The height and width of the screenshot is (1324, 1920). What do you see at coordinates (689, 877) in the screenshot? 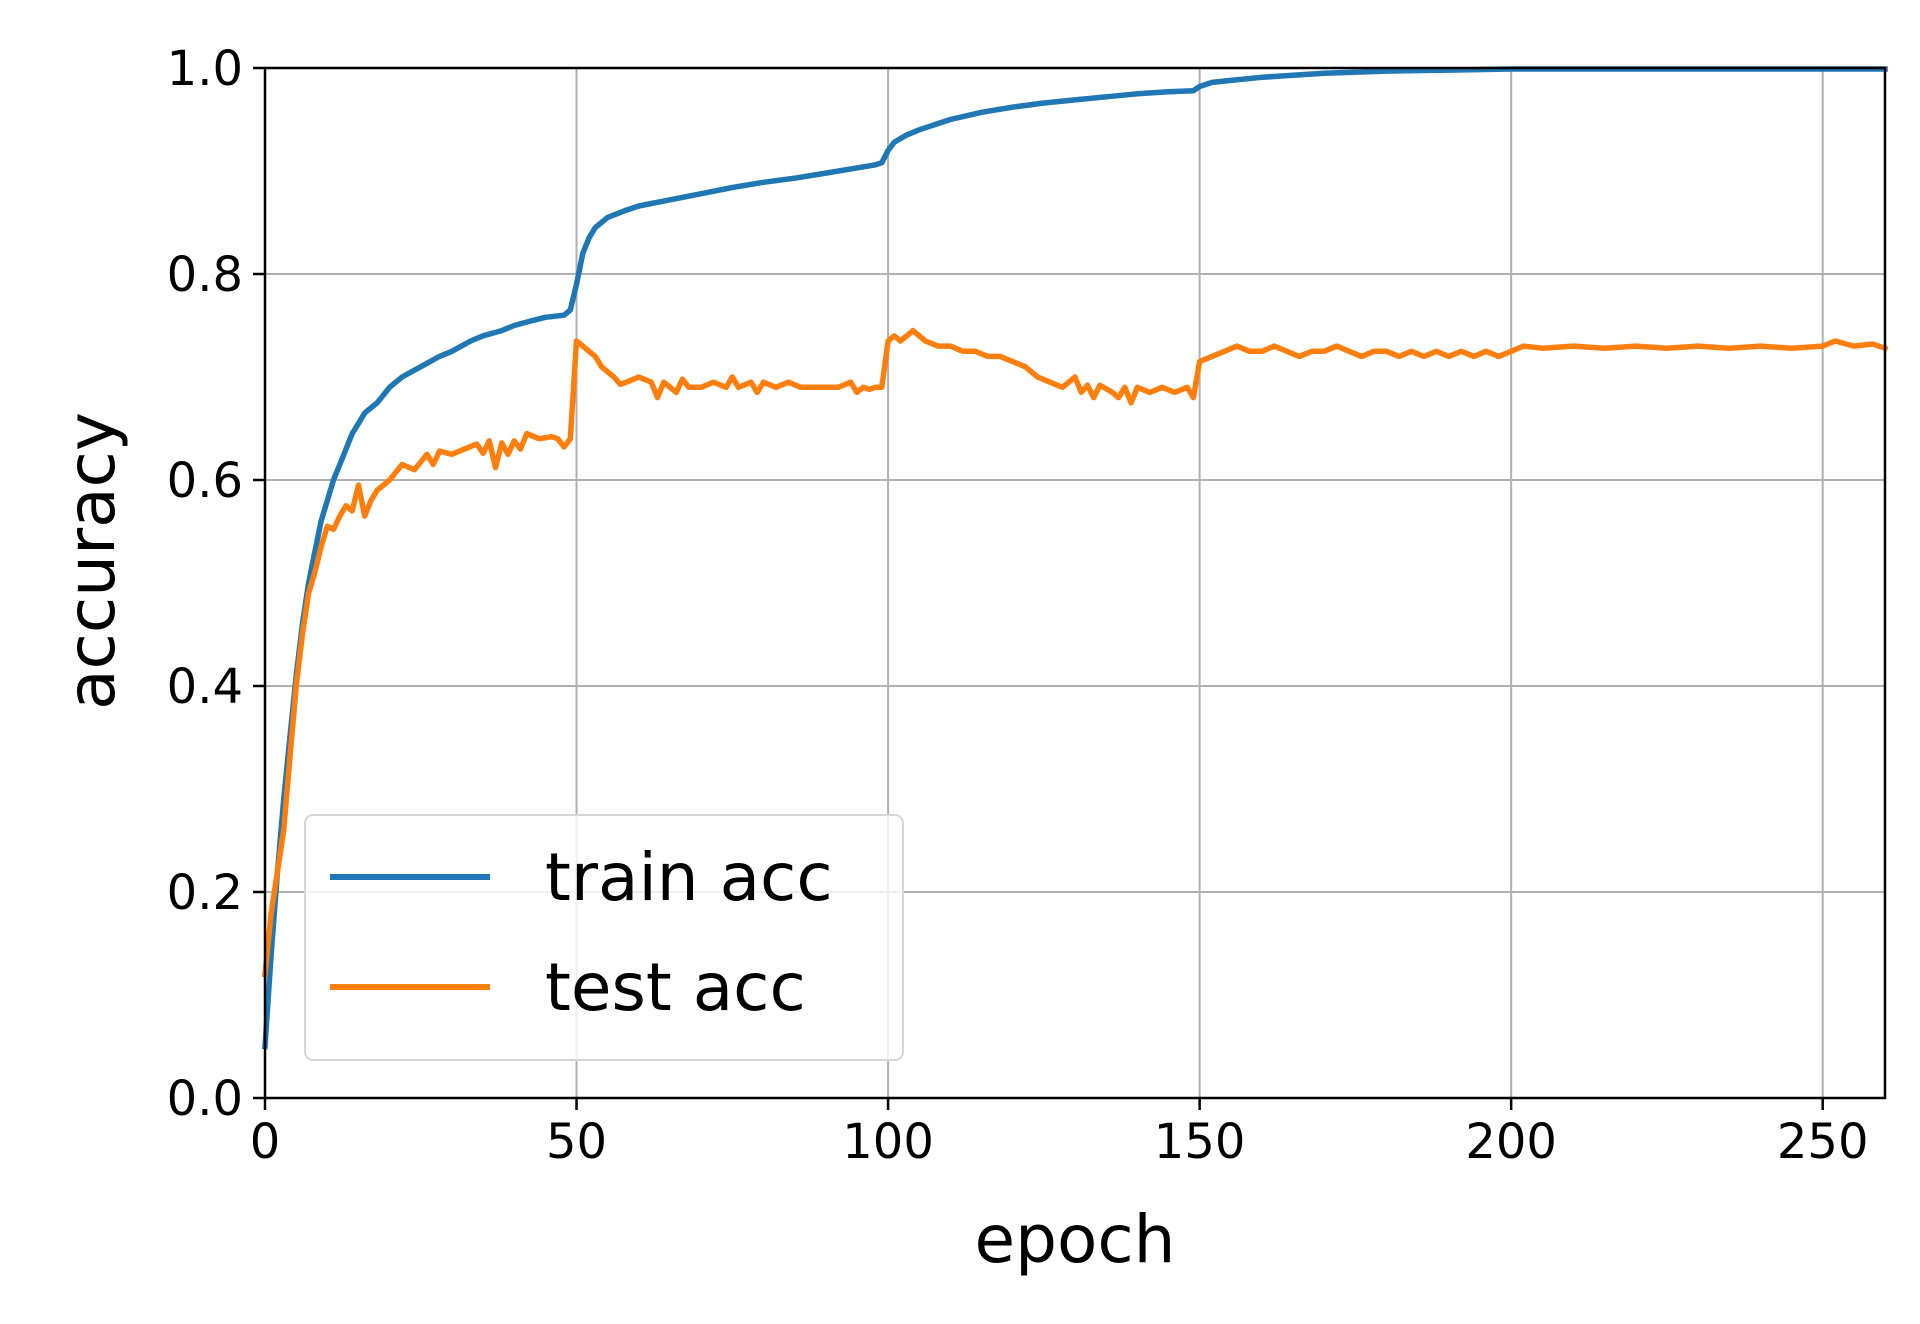
I see `legend-label: train acc` at bounding box center [689, 877].